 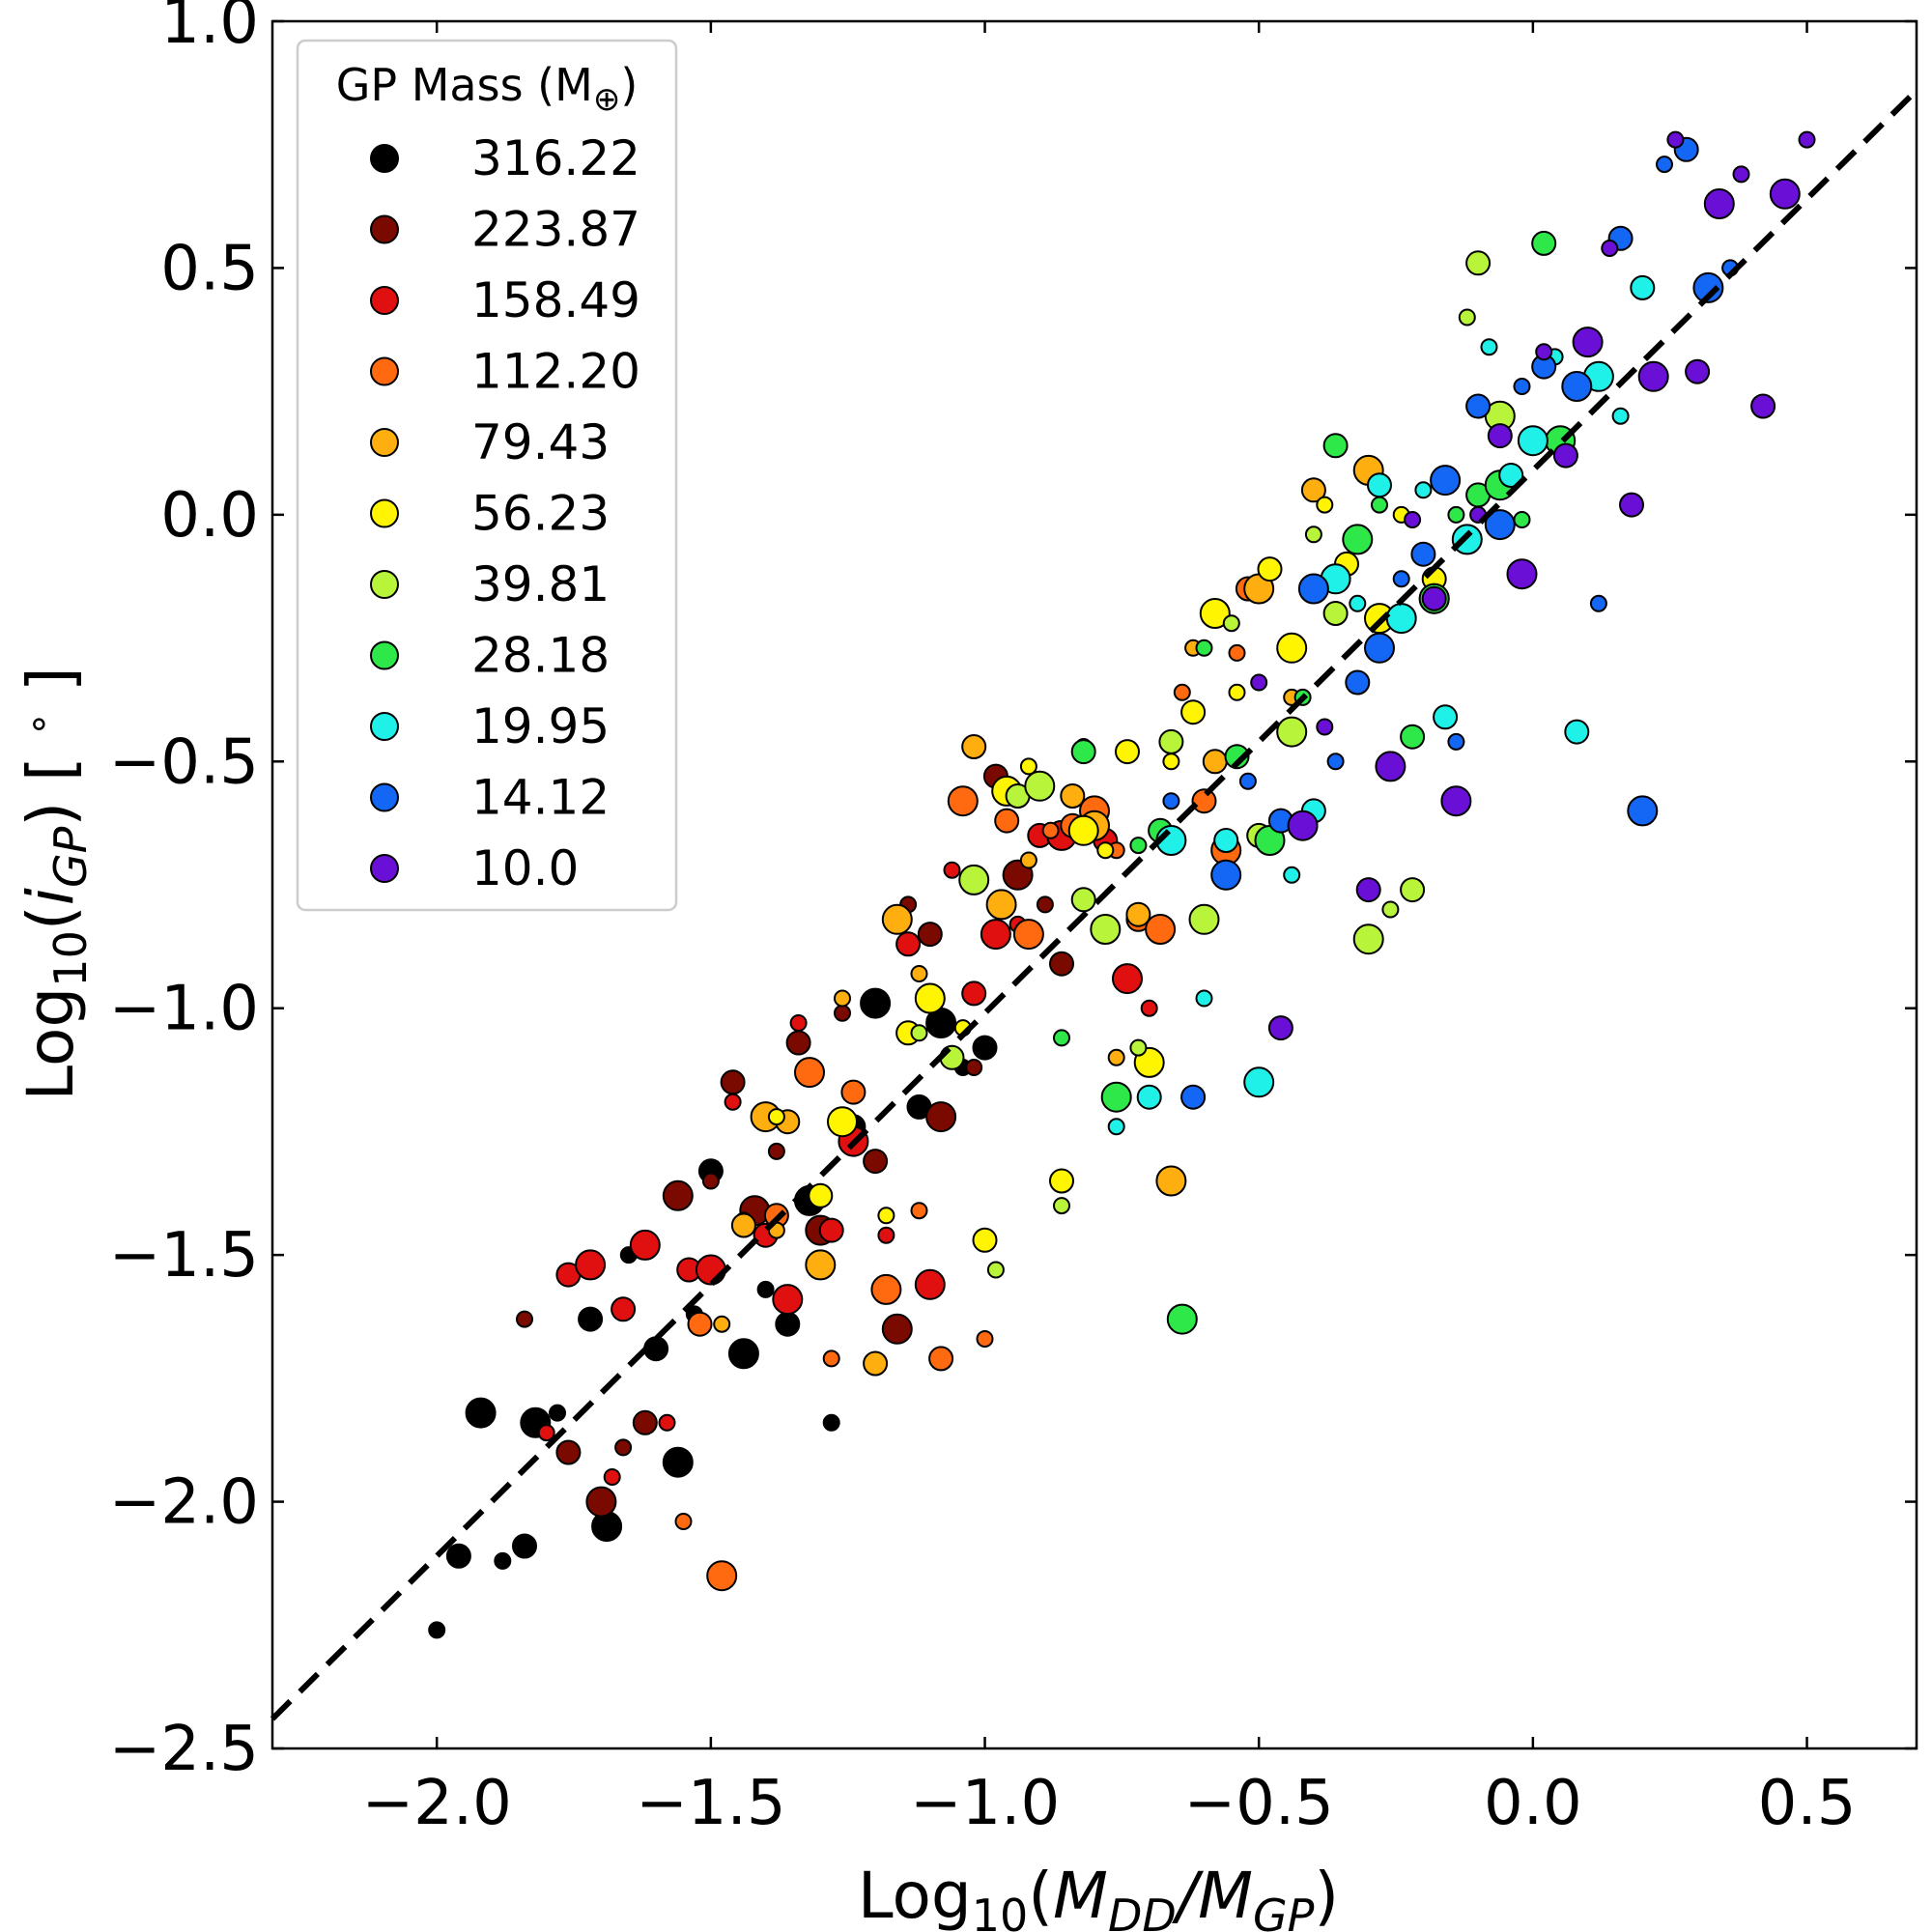 I want to click on x-tick-label: −1.0, so click(x=985, y=1803).